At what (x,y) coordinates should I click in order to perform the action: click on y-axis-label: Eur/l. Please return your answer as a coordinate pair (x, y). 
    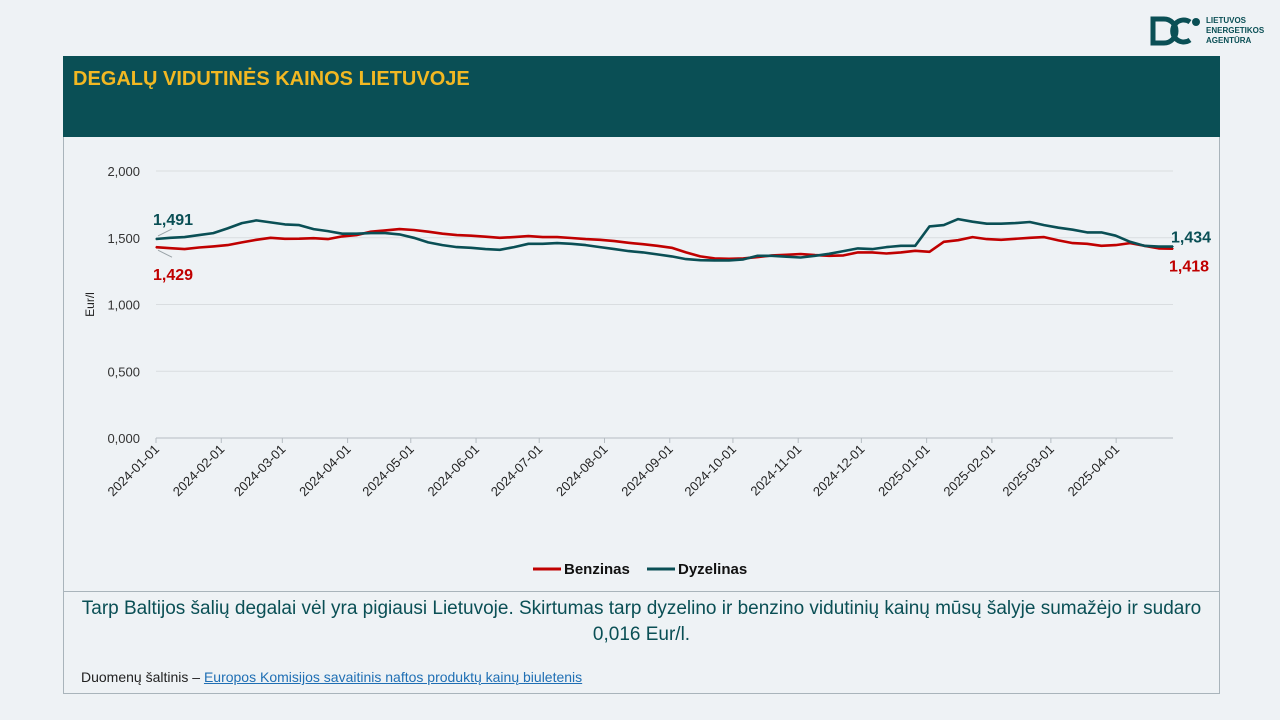
    Looking at the image, I should click on (90, 304).